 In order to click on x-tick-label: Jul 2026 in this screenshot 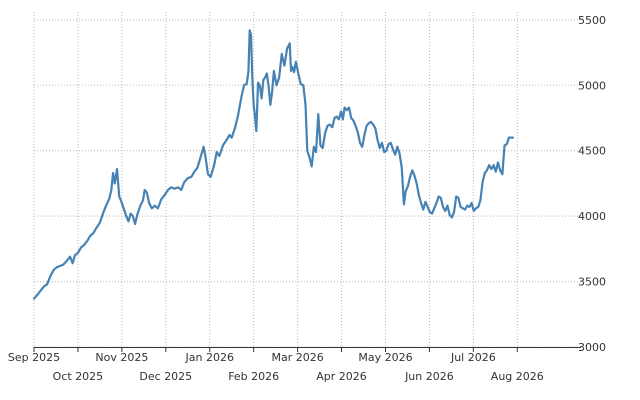, I will do `click(473, 357)`.